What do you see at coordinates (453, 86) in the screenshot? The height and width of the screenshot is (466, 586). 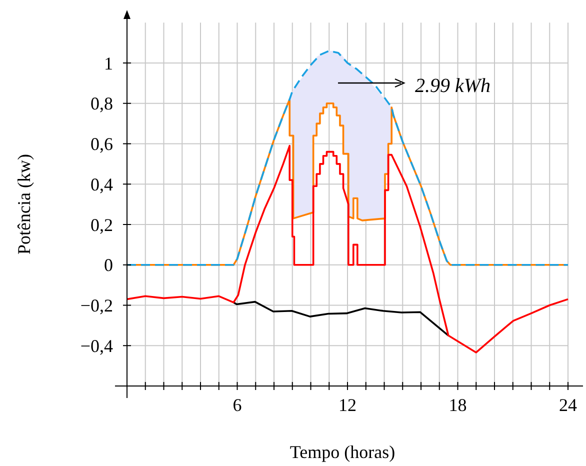 I see `annotation: 2.99 kWh` at bounding box center [453, 86].